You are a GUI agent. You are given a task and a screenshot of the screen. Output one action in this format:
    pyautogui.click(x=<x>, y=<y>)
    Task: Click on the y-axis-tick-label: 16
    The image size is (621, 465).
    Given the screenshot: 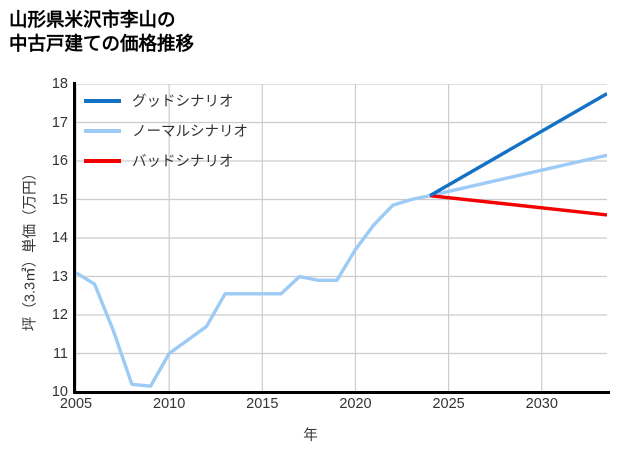 What is the action you would take?
    pyautogui.click(x=59, y=161)
    